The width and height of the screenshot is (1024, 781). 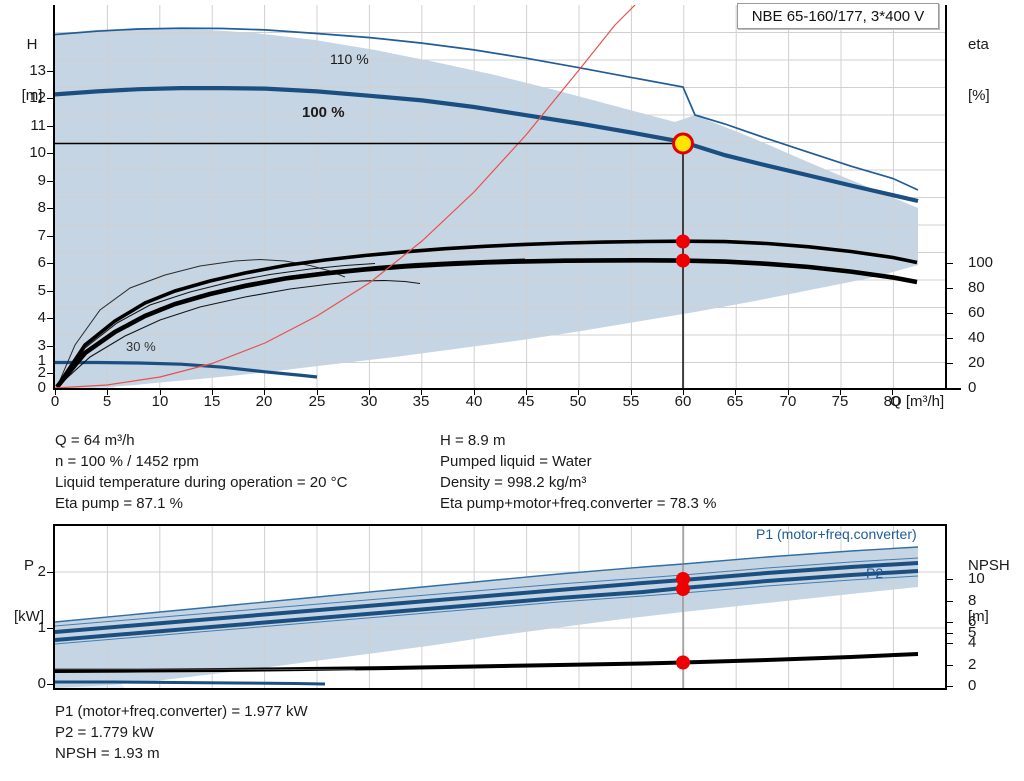 What do you see at coordinates (41, 387) in the screenshot?
I see `ytick-0: 0` at bounding box center [41, 387].